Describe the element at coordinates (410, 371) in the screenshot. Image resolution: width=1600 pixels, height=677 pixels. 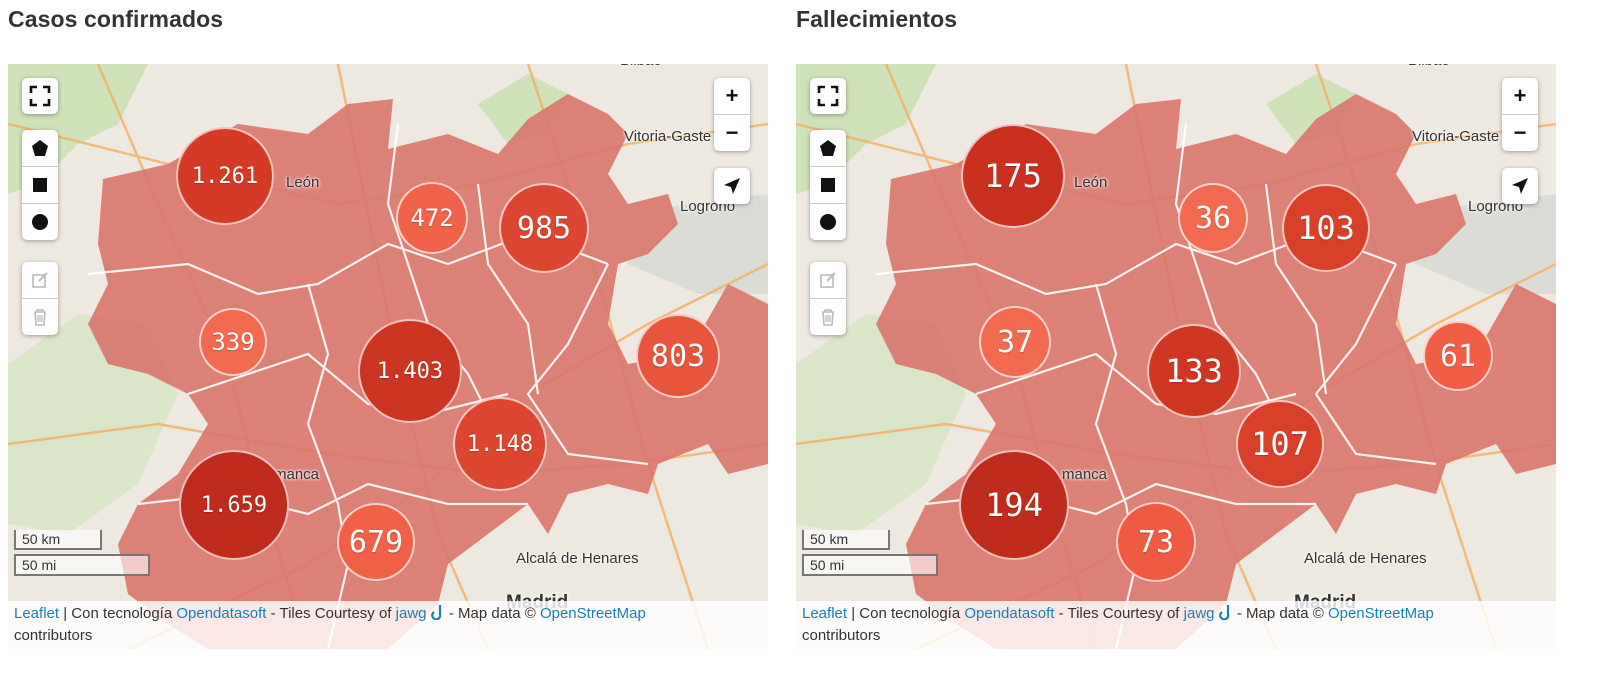
I see `cluster-marker: 1.403` at that location.